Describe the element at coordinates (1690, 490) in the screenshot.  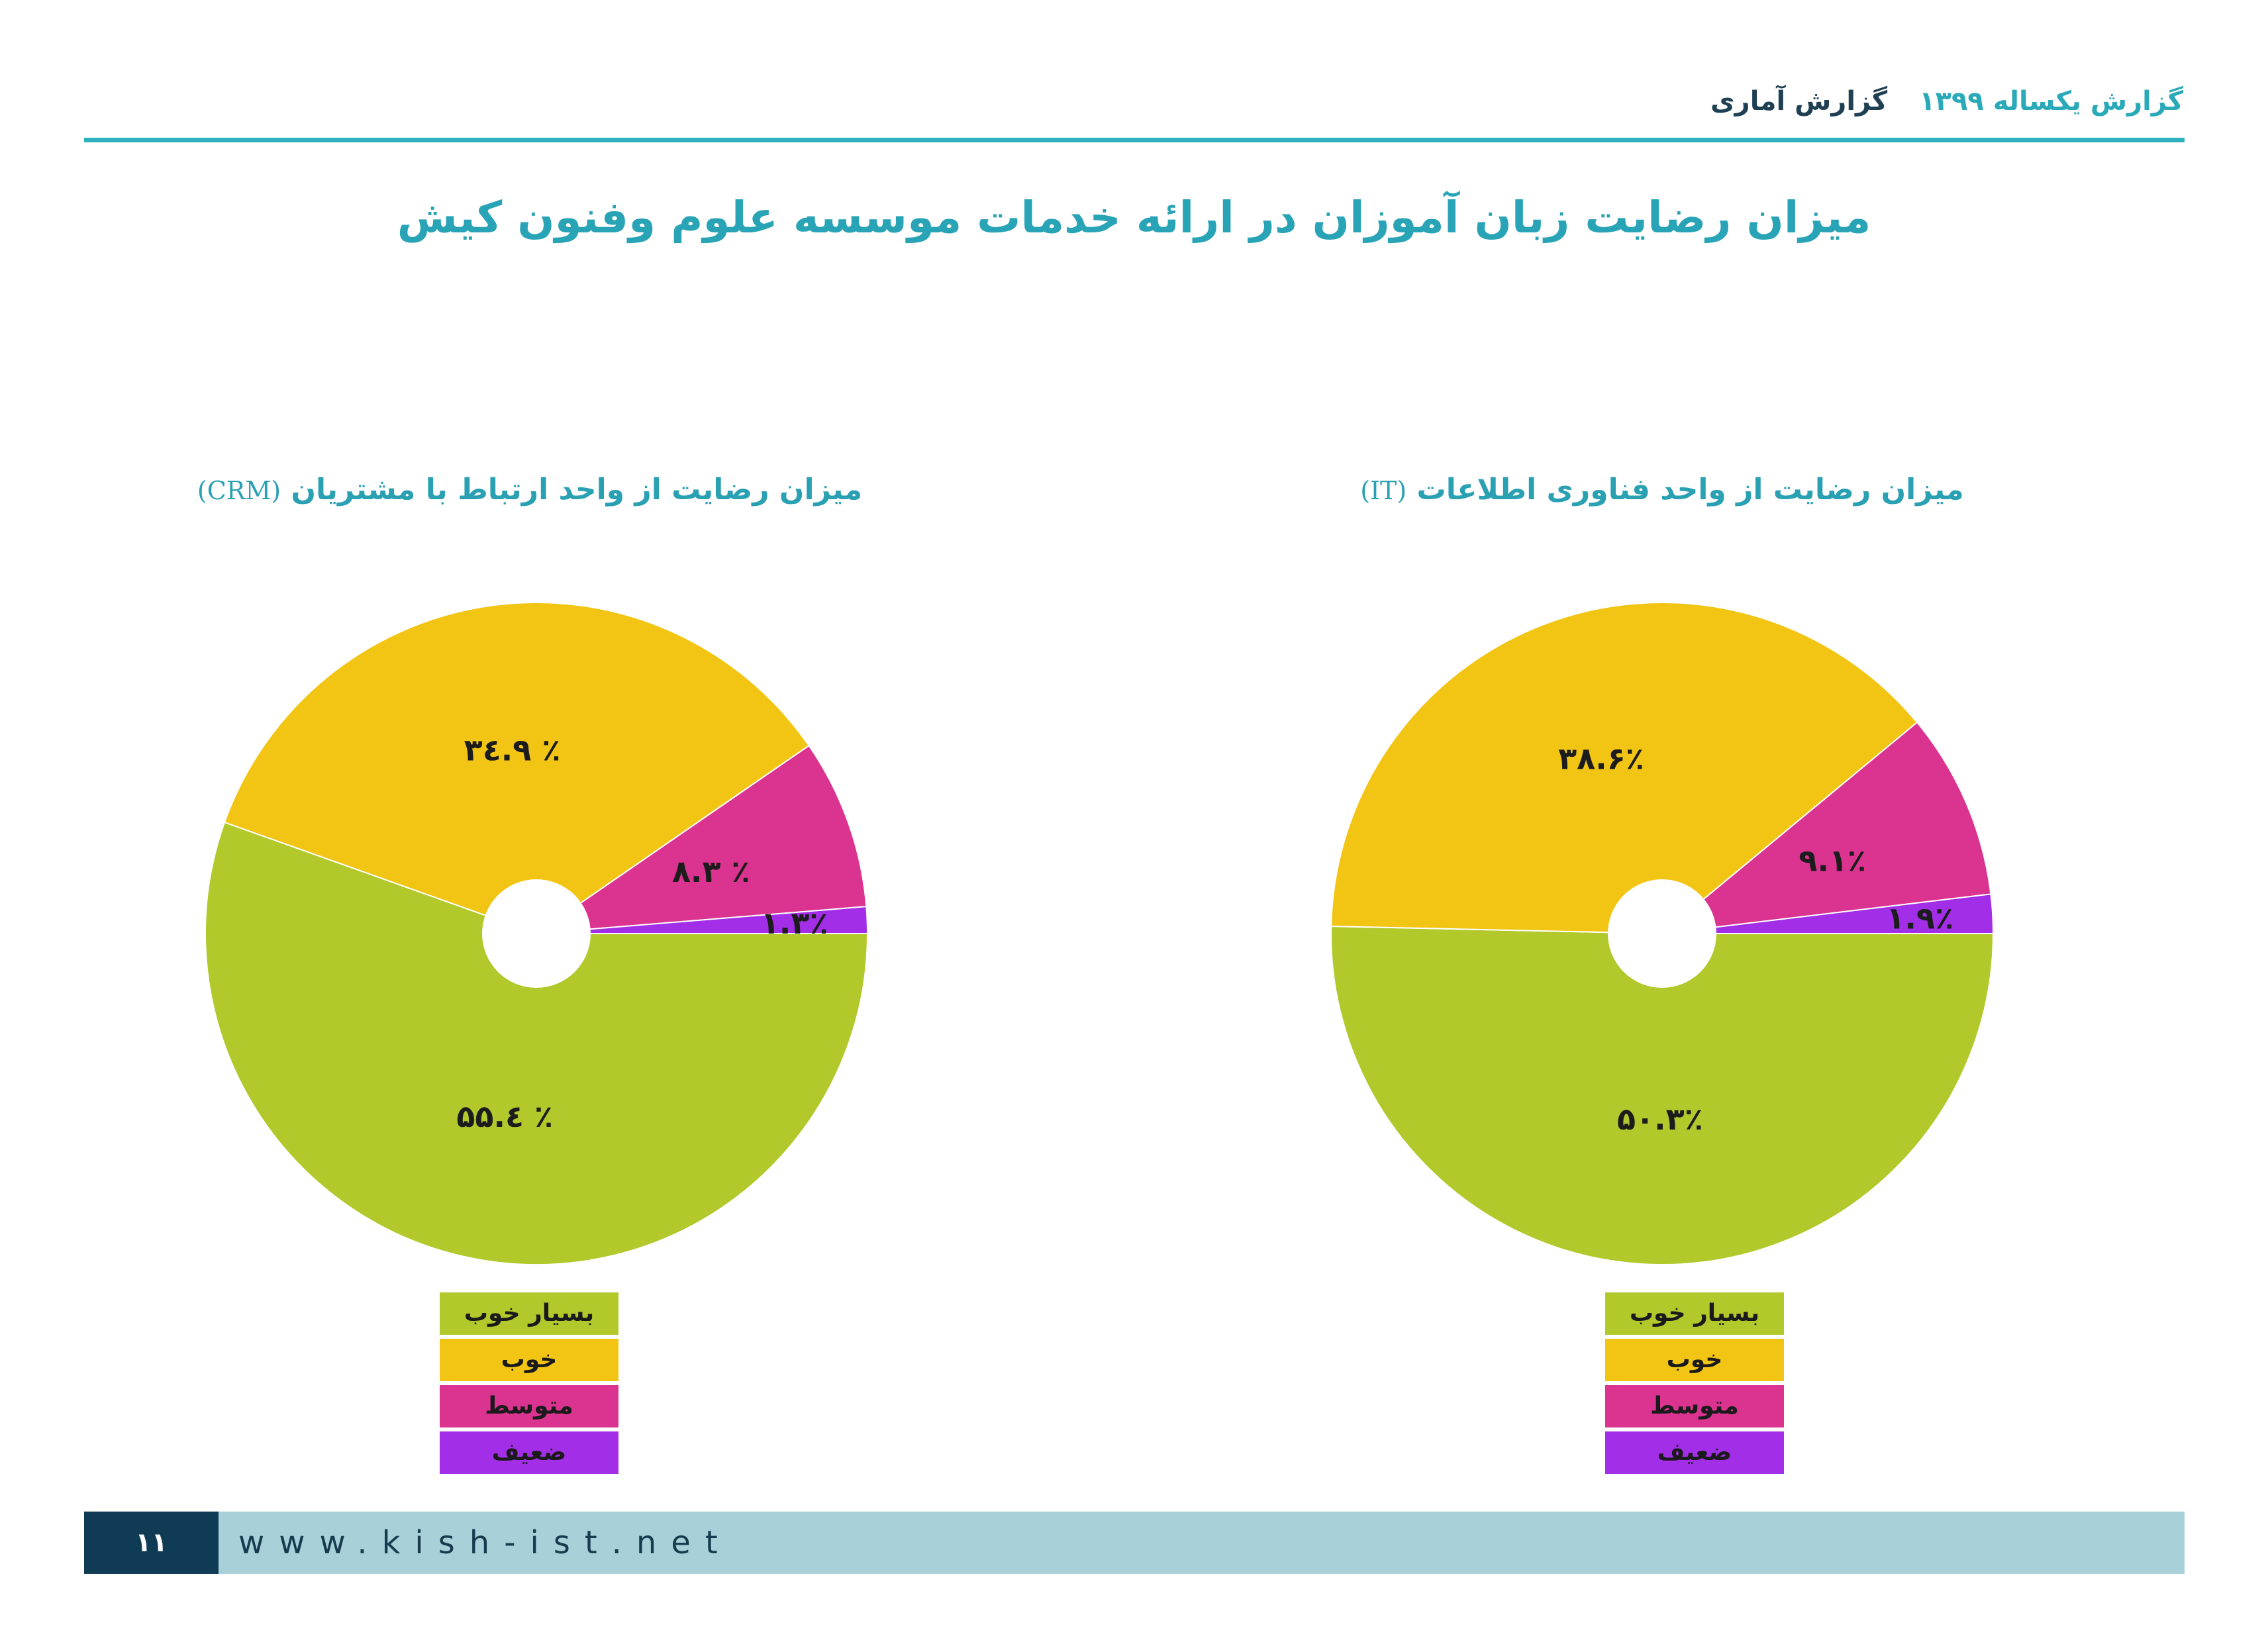
I see `chart-title-it-text: میزان رضایت از واحد فناوری اطلاعات` at that location.